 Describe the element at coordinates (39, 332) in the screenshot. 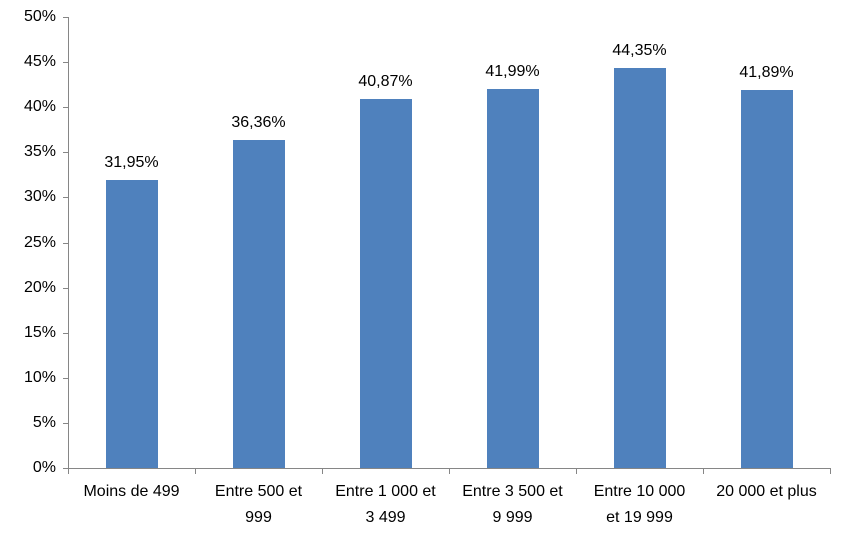

I see `y-axis-tick-label: 15%` at that location.